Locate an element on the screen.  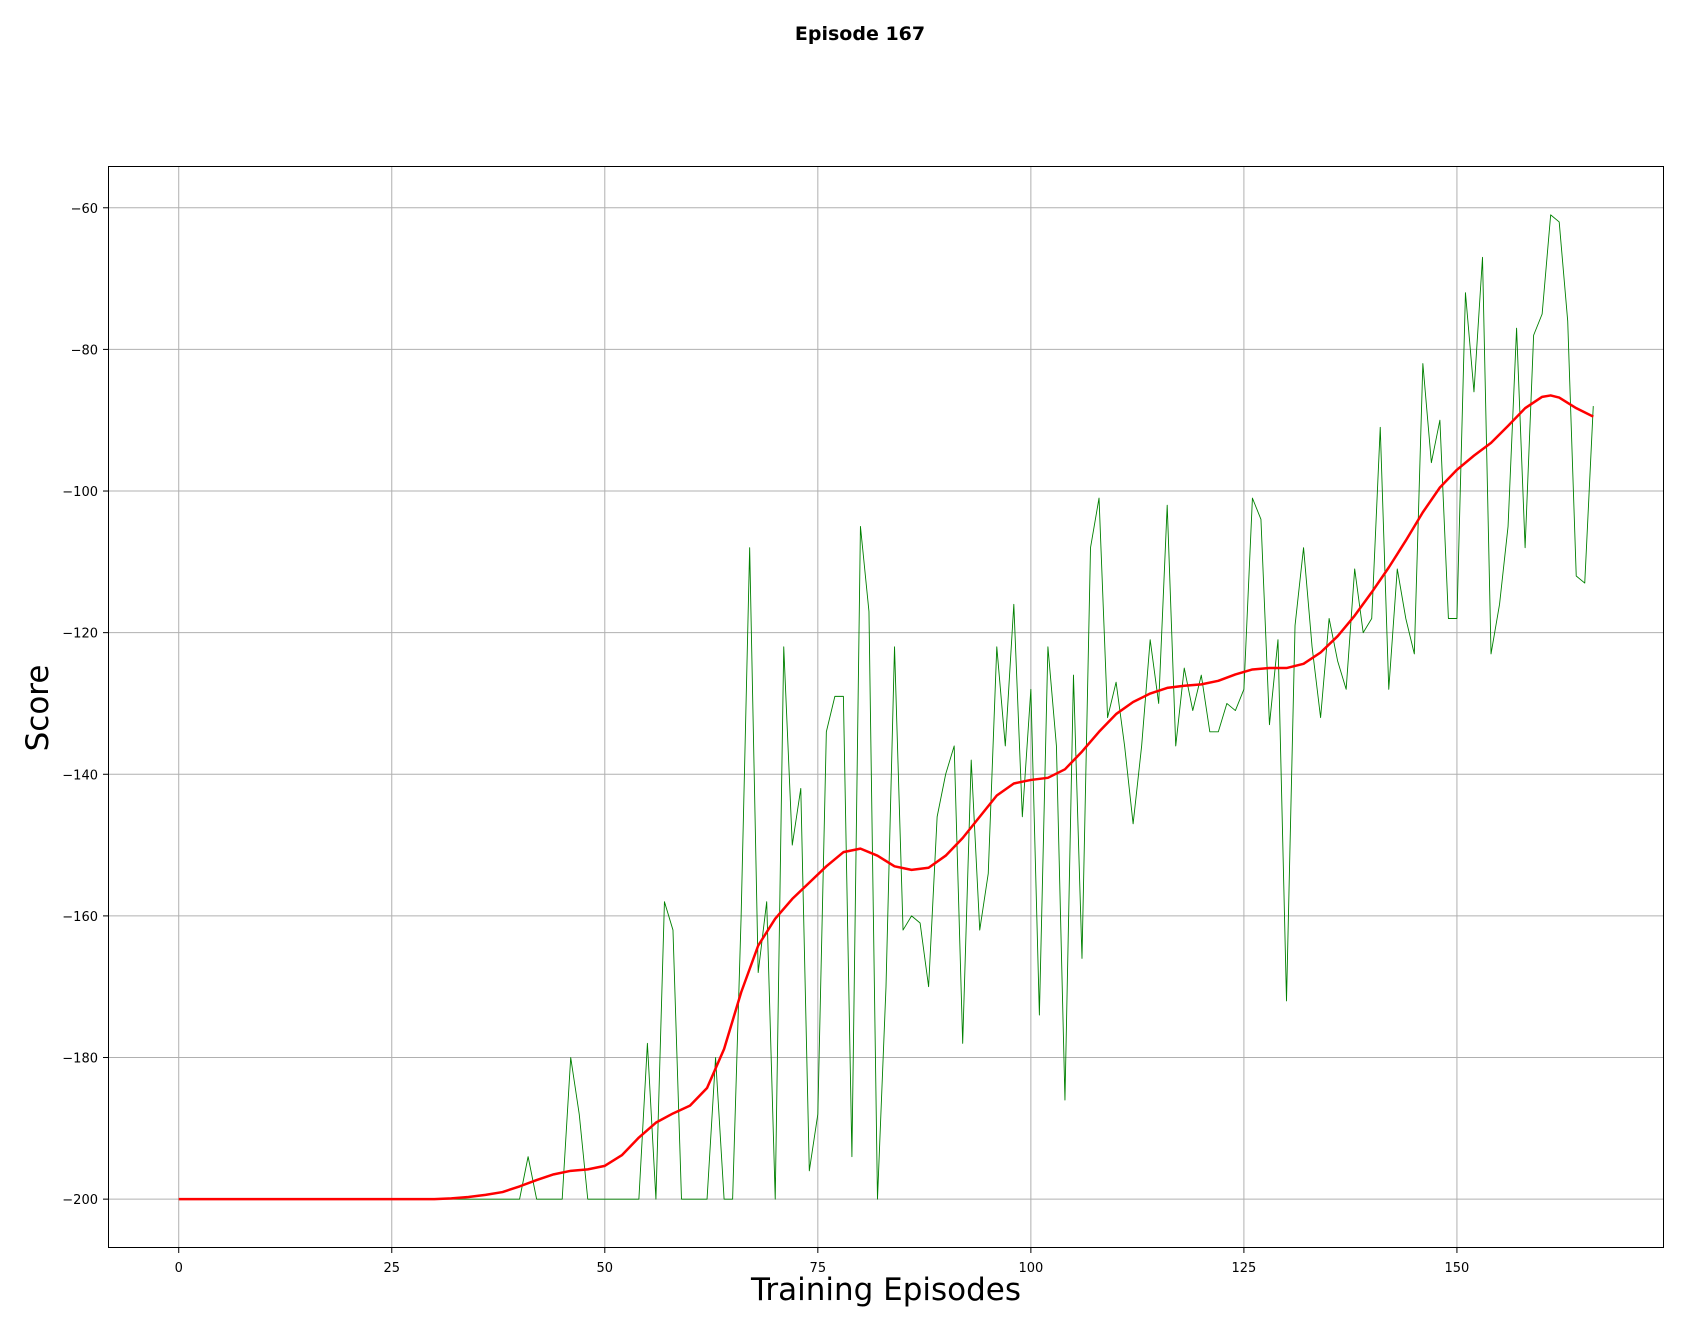
y-tick-label: −140 is located at coordinates (80, 775).